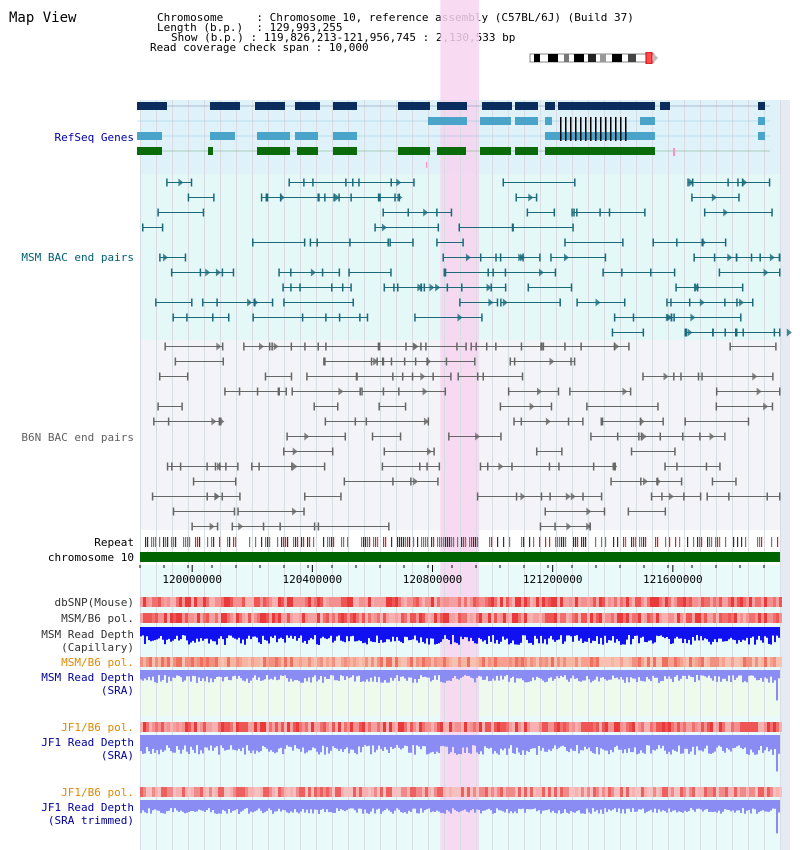 This screenshot has height=850, width=800. Describe the element at coordinates (97, 662) in the screenshot. I see `track-label-msm-b6-pol-sra: MSM/B6 pol.` at that location.